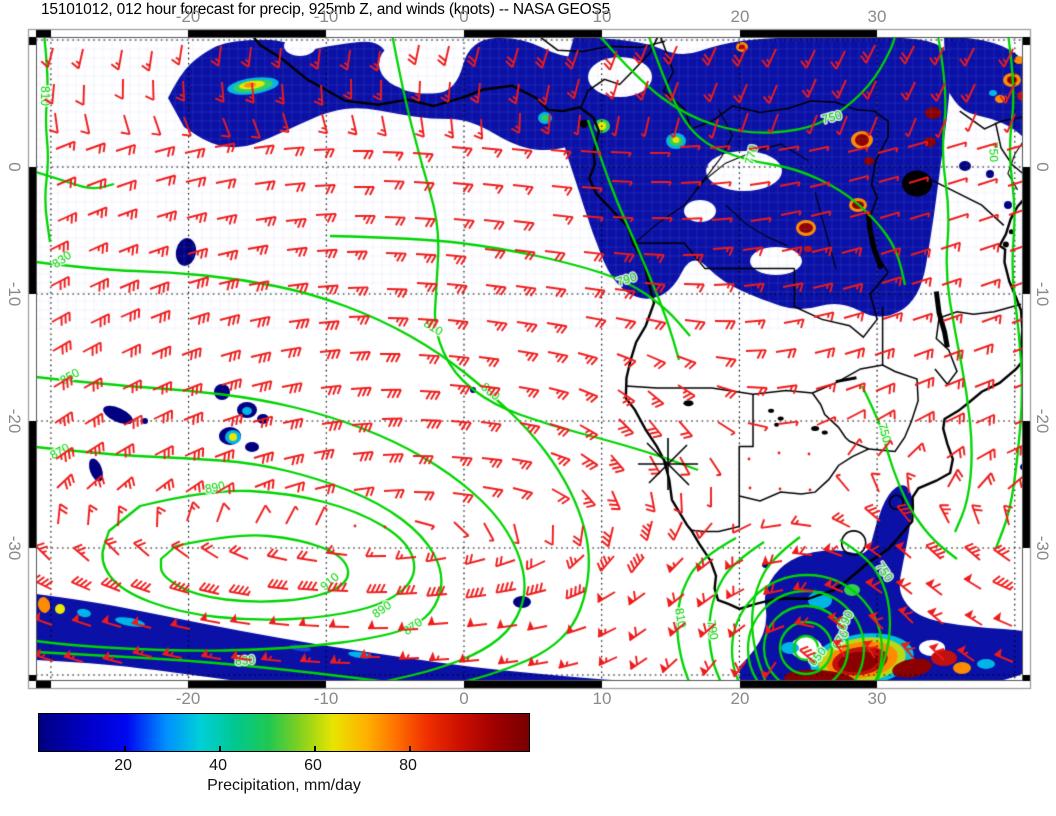  Describe the element at coordinates (284, 732) in the screenshot. I see `colorbar-gradient` at that location.